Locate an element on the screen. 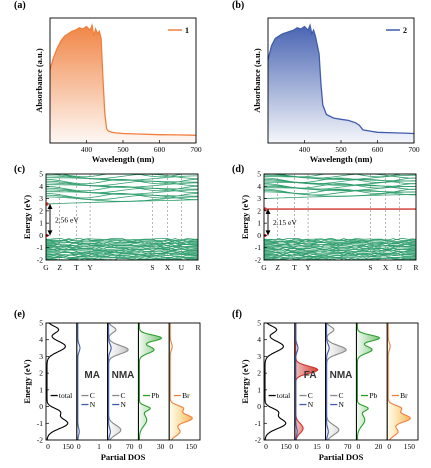 The height and width of the screenshot is (468, 431). kpoint-label: S is located at coordinates (152, 267).